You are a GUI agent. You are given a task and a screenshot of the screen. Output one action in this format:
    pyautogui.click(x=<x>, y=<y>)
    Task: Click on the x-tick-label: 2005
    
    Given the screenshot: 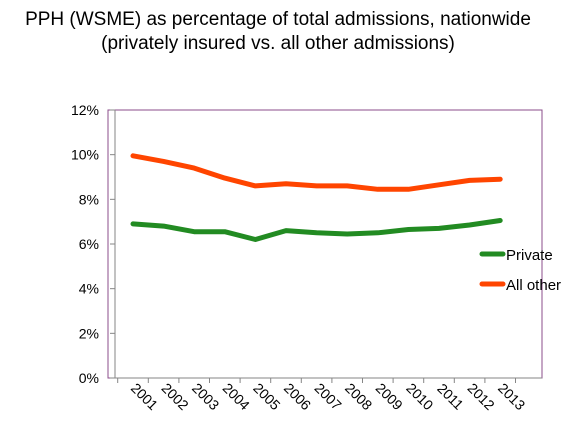 What is the action you would take?
    pyautogui.click(x=266, y=396)
    